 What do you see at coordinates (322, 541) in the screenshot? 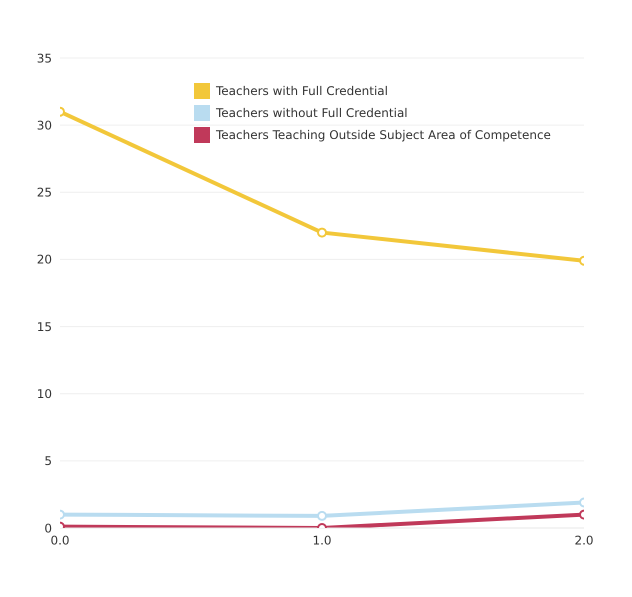
I see `x-tick-label: 1.0` at bounding box center [322, 541].